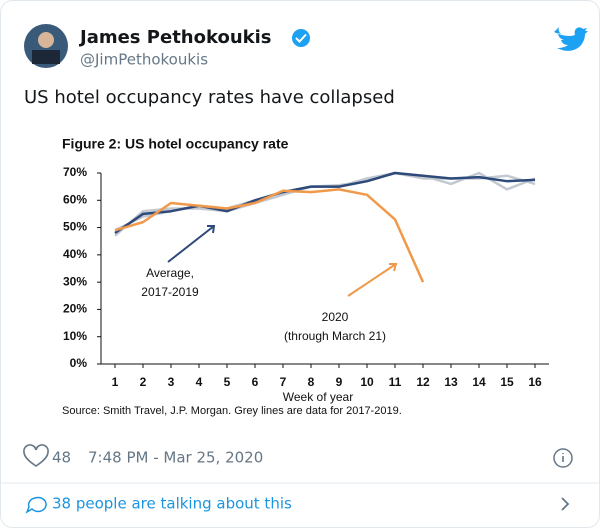 The image size is (600, 532). Describe the element at coordinates (571, 38) in the screenshot. I see `twitter-logo` at that location.